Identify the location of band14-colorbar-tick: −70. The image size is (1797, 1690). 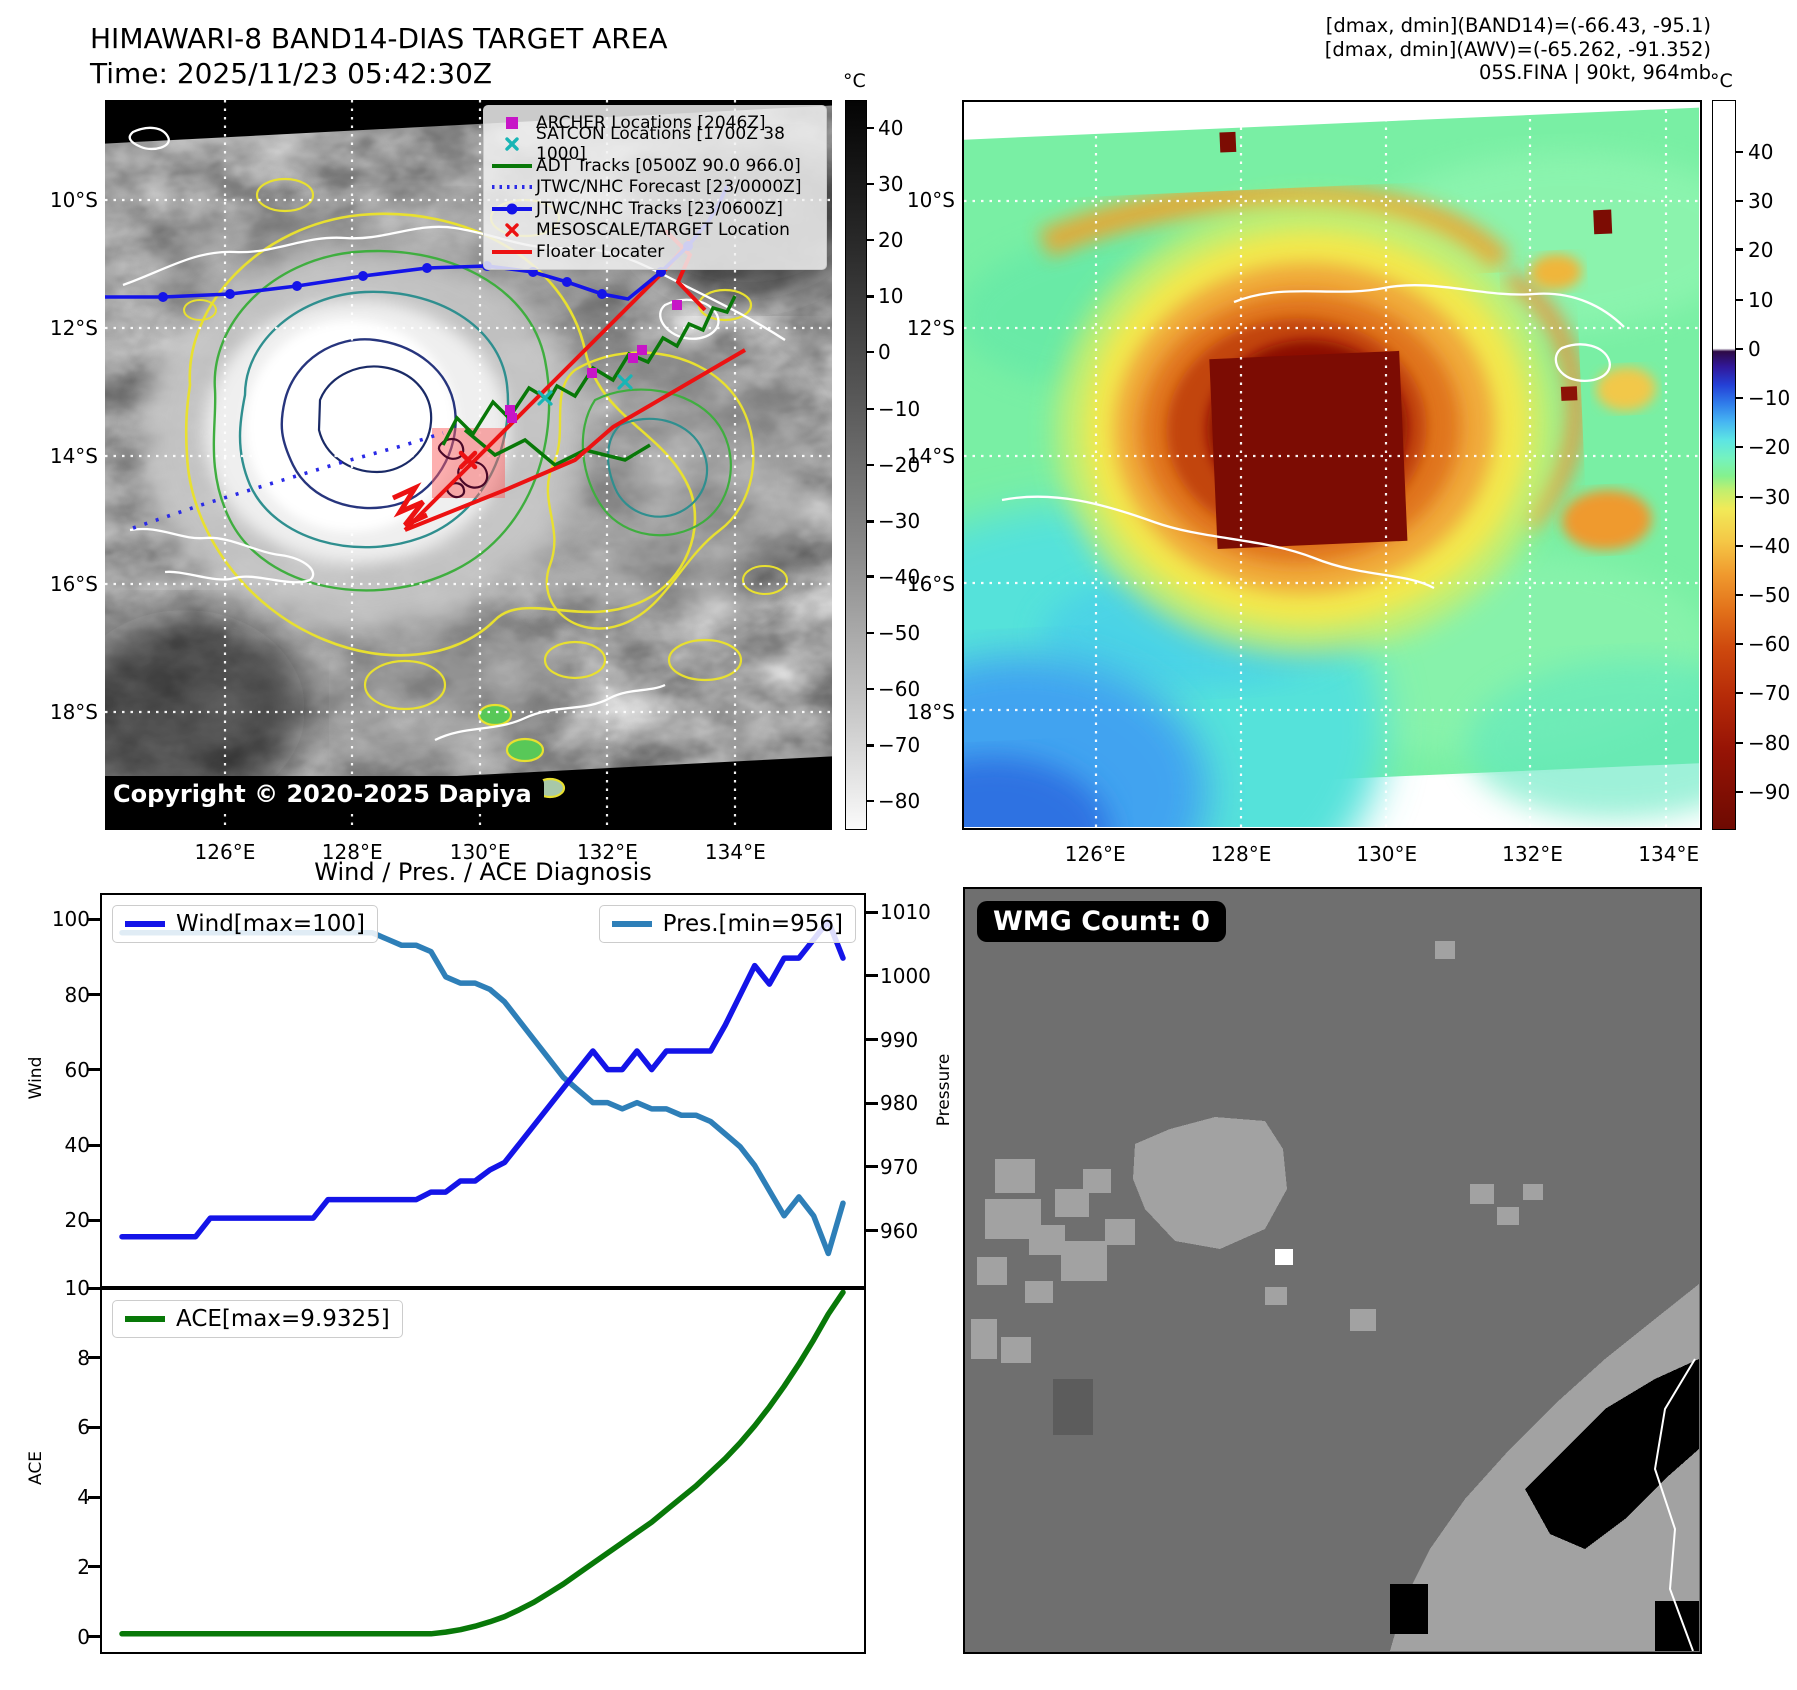
(899, 745).